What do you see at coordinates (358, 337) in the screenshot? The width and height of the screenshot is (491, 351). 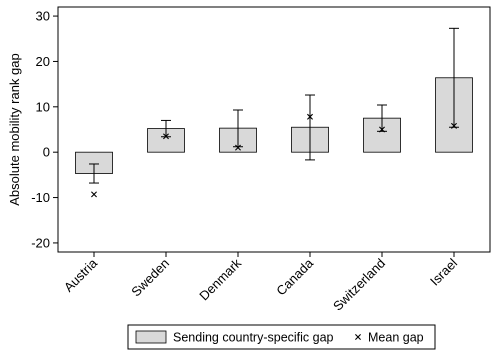 I see `legend-marker-x` at bounding box center [358, 337].